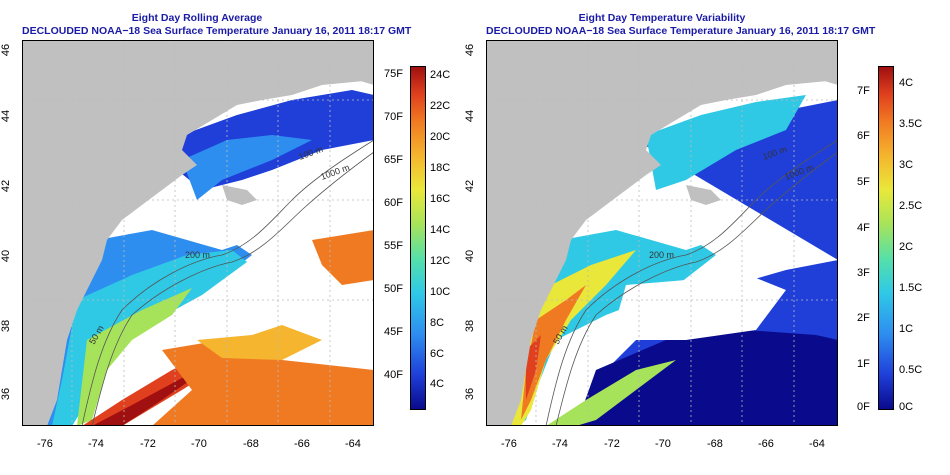 The image size is (950, 475). What do you see at coordinates (863, 136) in the screenshot?
I see `right-cb-f-6: 6F` at bounding box center [863, 136].